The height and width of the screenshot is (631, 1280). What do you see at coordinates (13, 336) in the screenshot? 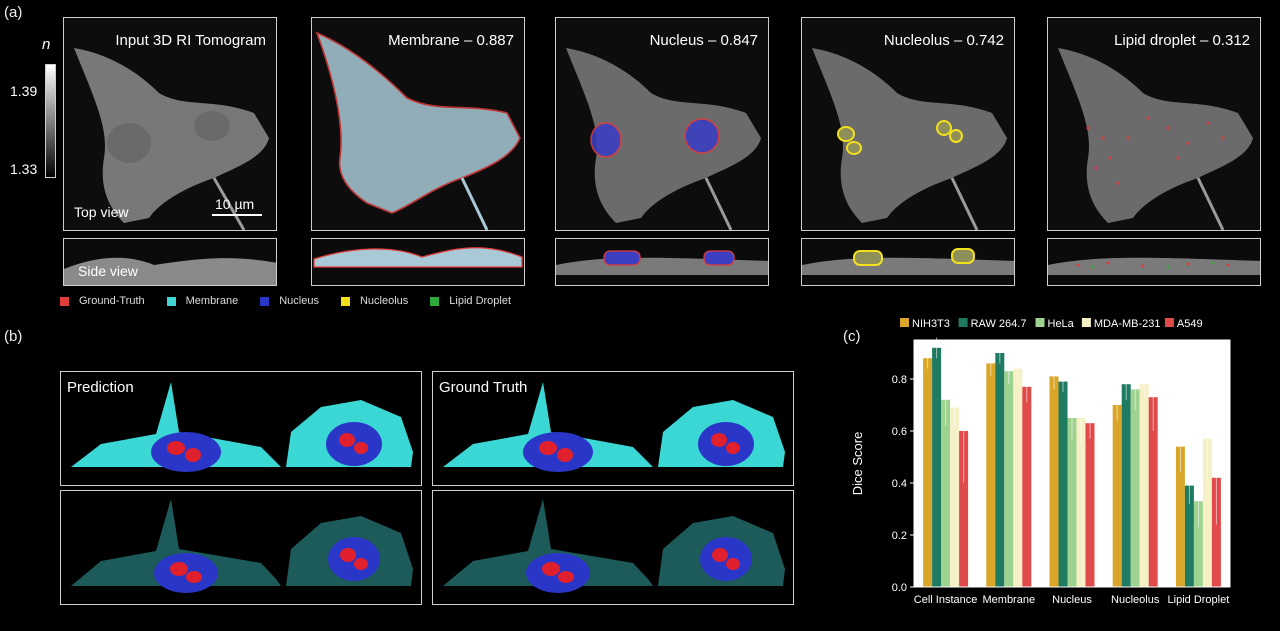
I see `panel-b-letter: (b)` at bounding box center [13, 336].